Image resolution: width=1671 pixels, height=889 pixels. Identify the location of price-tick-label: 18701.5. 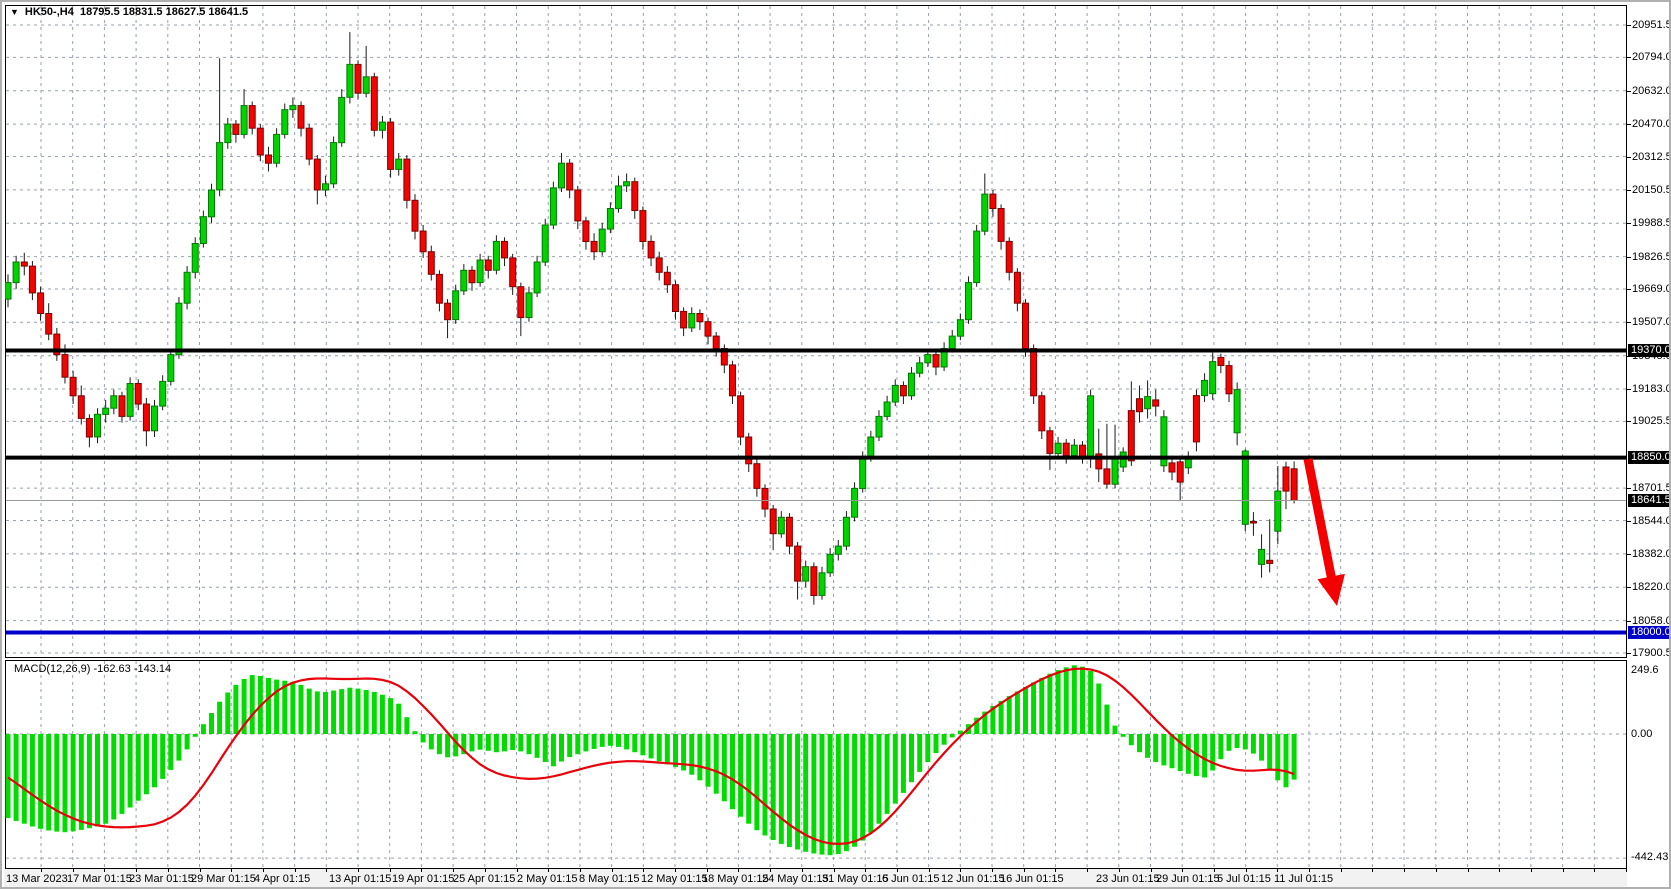
(1651, 488).